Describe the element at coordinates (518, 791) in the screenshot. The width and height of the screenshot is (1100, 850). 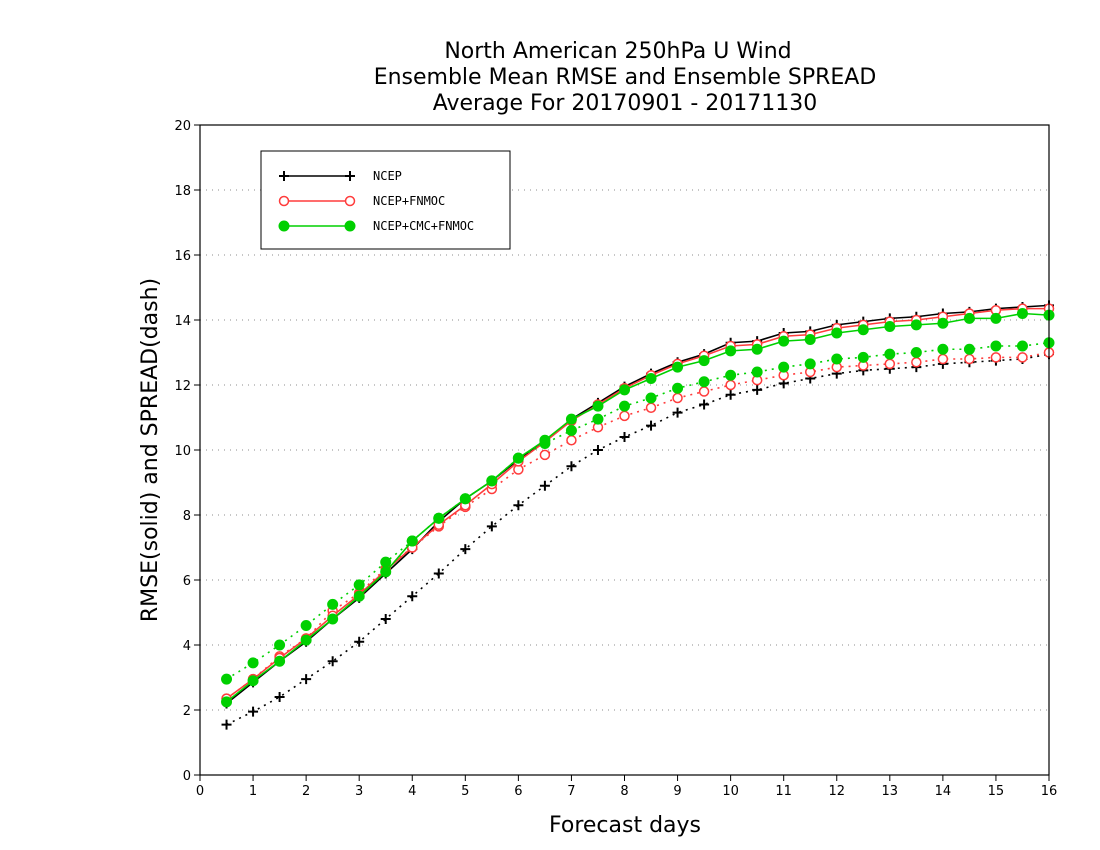
I see `x-tick-label: 6` at that location.